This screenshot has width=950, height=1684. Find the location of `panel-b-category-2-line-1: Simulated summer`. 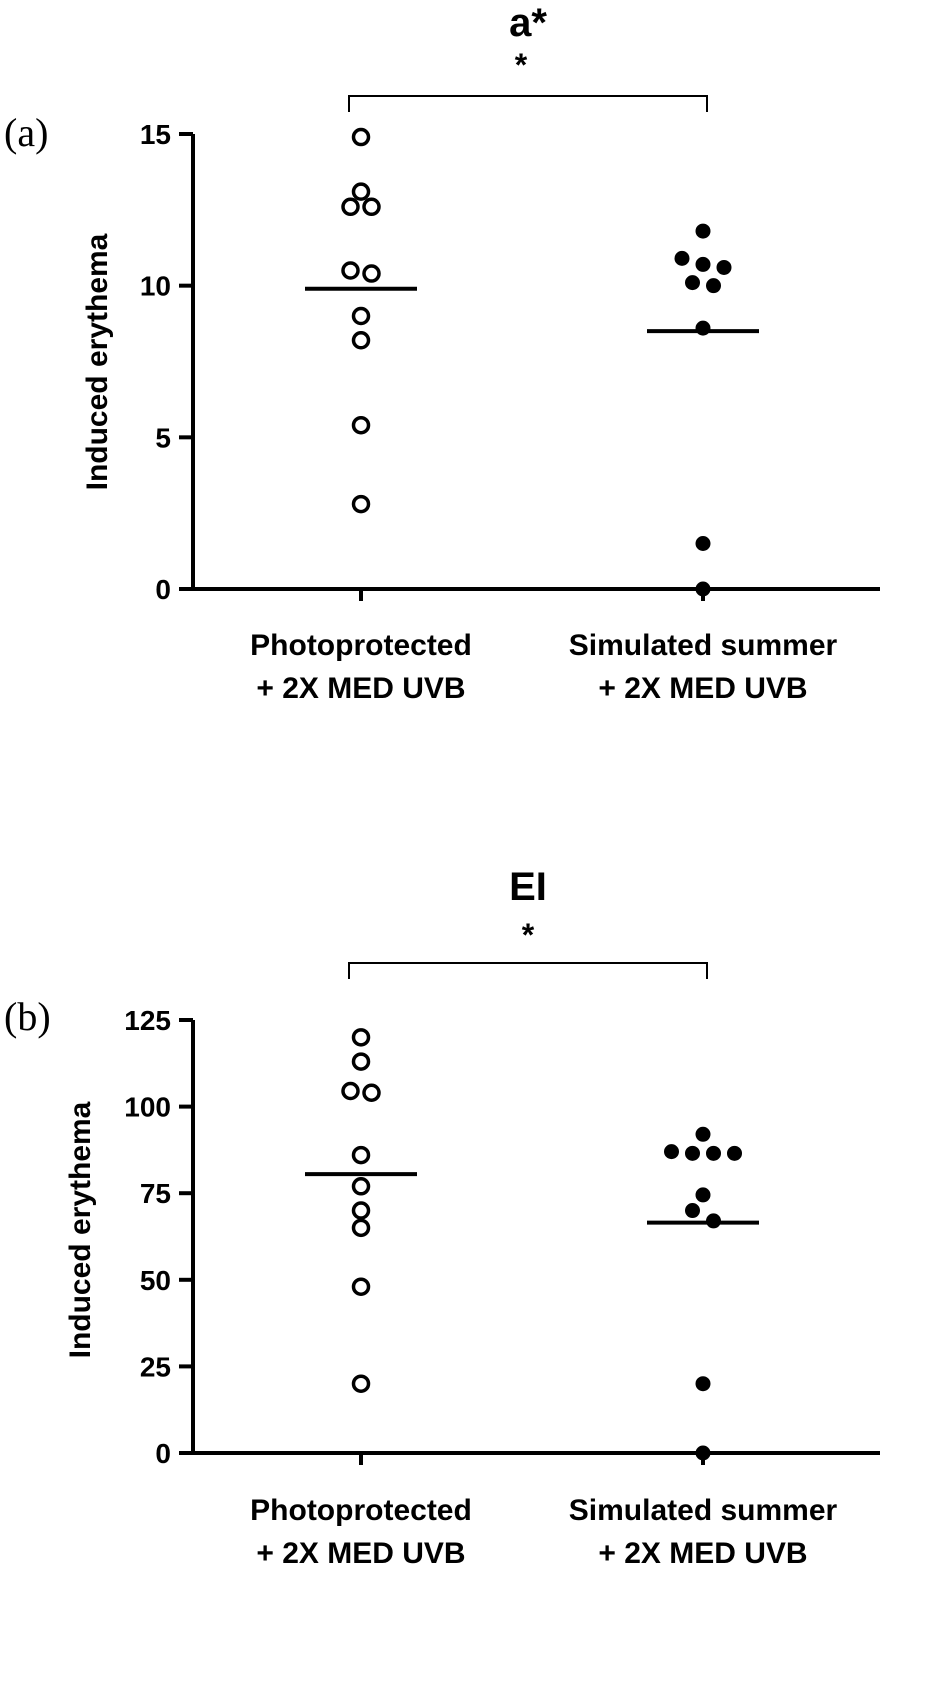

panel-b-category-2-line-1: Simulated summer is located at coordinates (703, 1510).